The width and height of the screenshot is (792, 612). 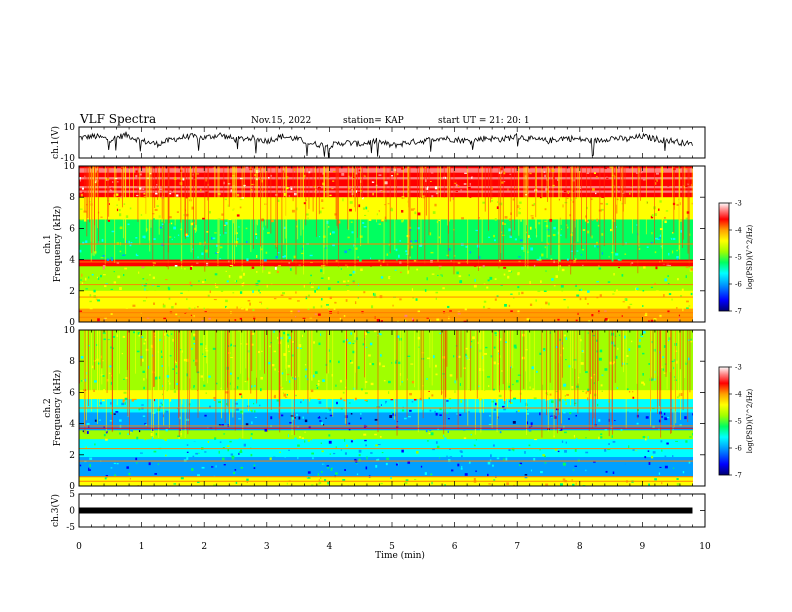 I want to click on x-tick-label: 2, so click(x=204, y=547).